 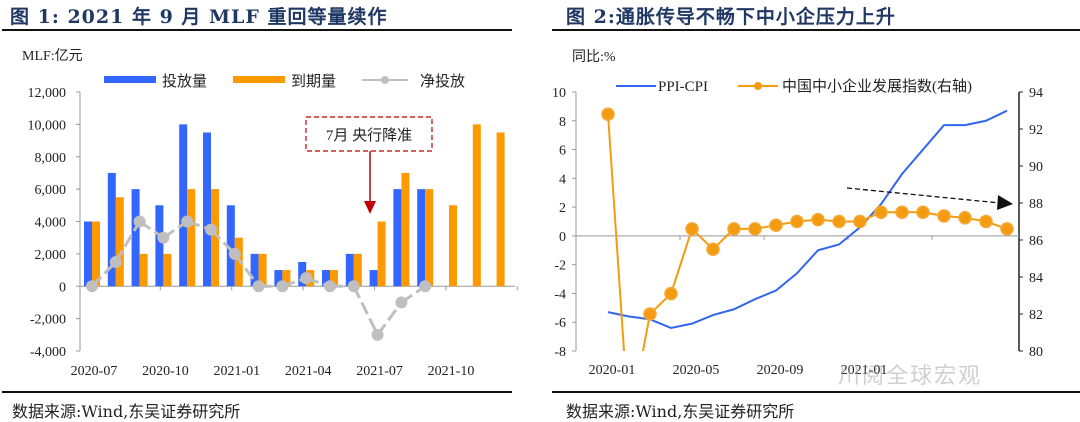 I want to click on left-tick-label: 0, so click(x=562, y=237).